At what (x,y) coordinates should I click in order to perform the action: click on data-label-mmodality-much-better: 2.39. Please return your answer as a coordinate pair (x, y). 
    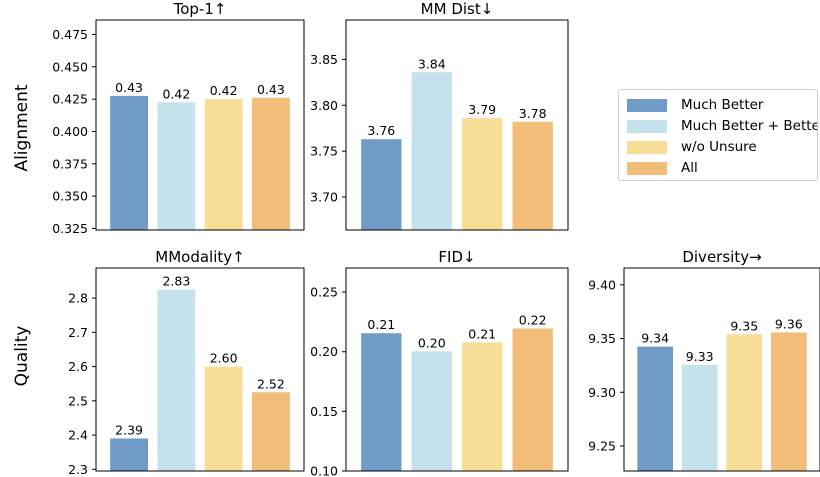
    Looking at the image, I should click on (129, 429).